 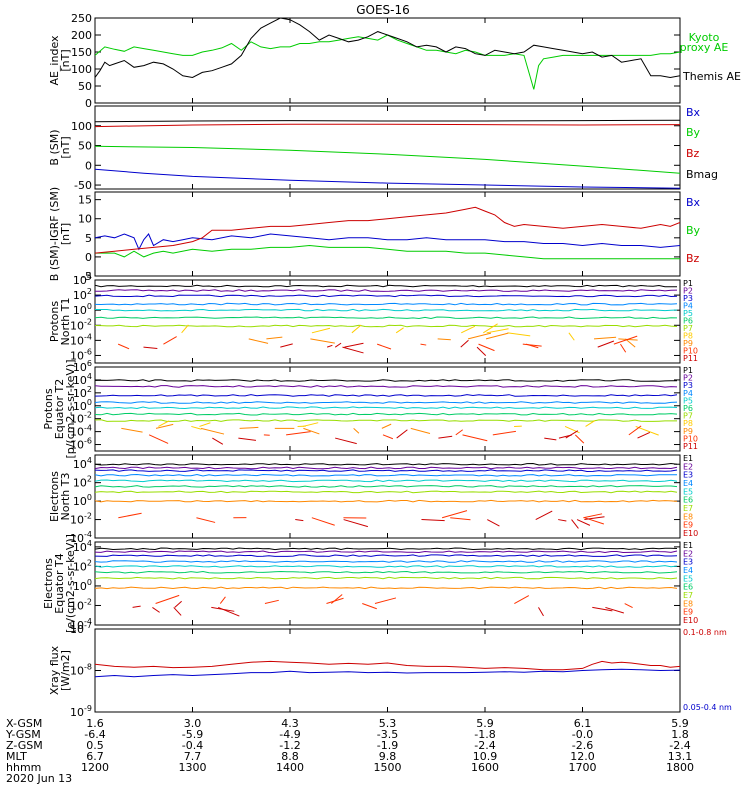 What do you see at coordinates (386, 464) in the screenshot?
I see `series-line-e1` at bounding box center [386, 464].